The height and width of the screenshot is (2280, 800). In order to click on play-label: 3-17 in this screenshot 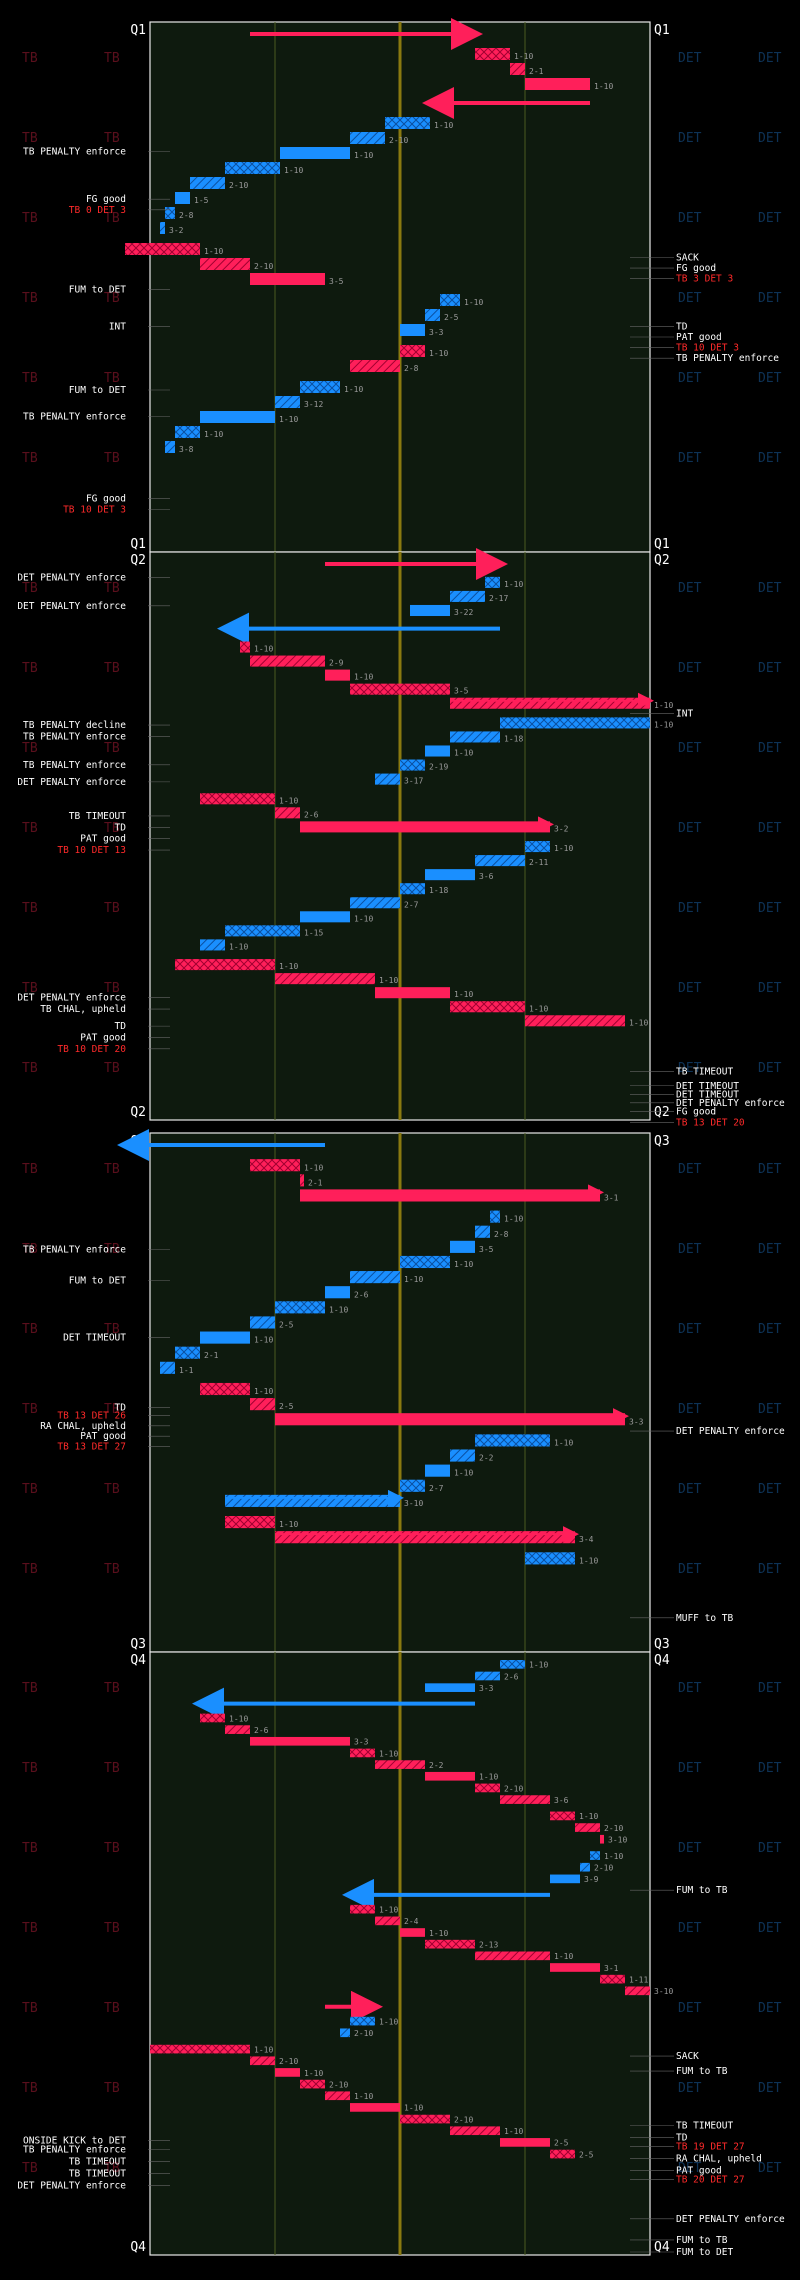, I will do `click(413, 781)`.